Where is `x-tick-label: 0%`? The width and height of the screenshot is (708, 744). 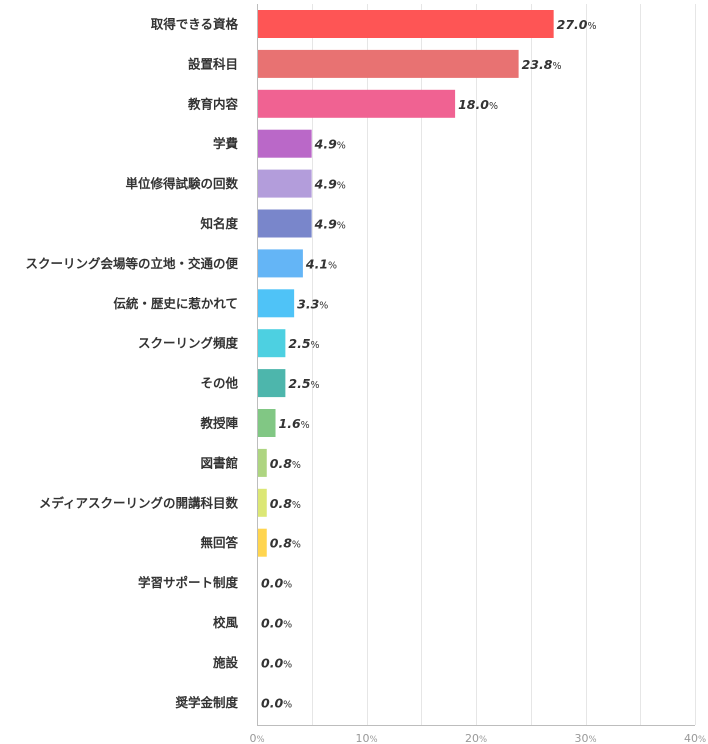 x-tick-label: 0% is located at coordinates (256, 738).